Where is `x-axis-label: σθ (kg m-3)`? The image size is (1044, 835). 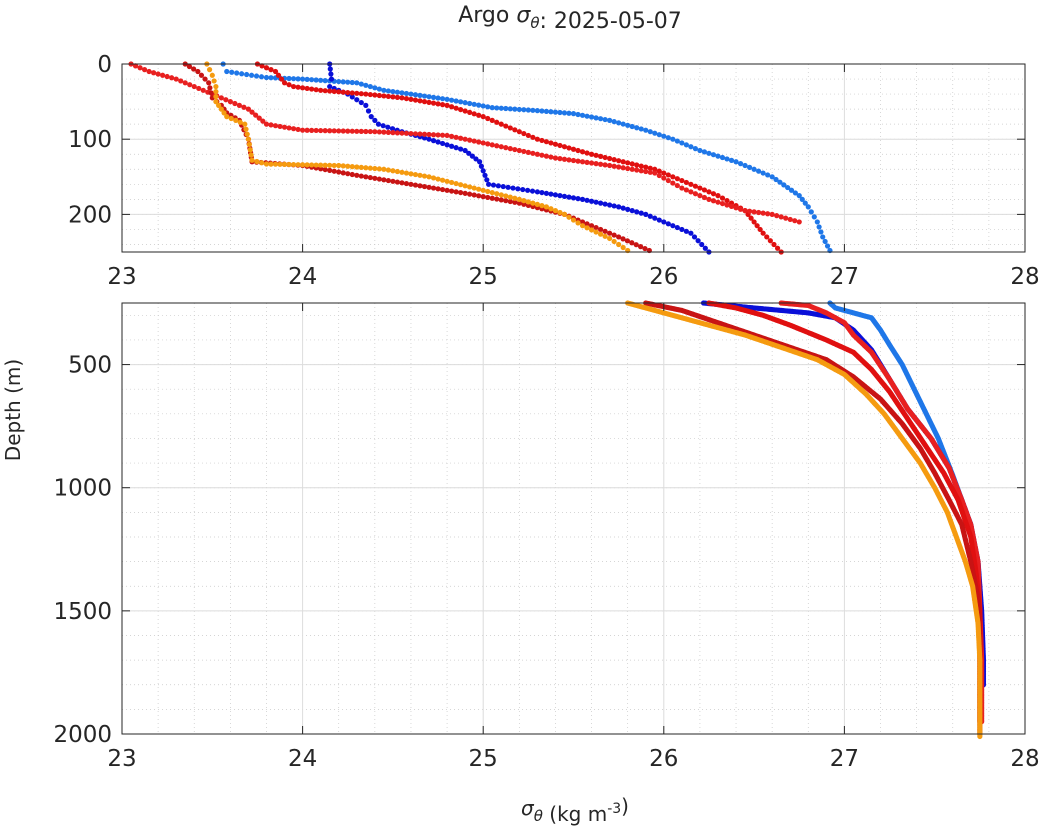
x-axis-label: σθ (kg m-3) is located at coordinates (575, 810).